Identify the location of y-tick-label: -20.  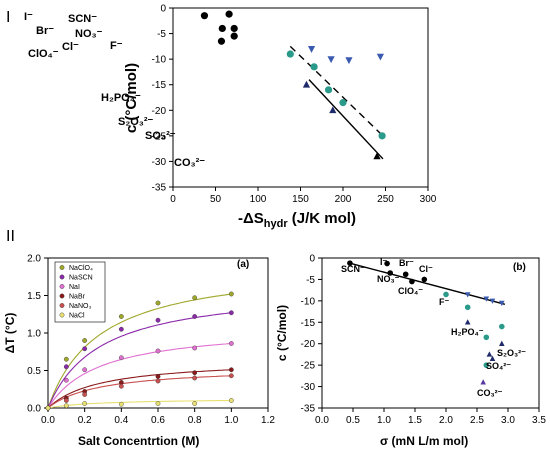
(308, 344).